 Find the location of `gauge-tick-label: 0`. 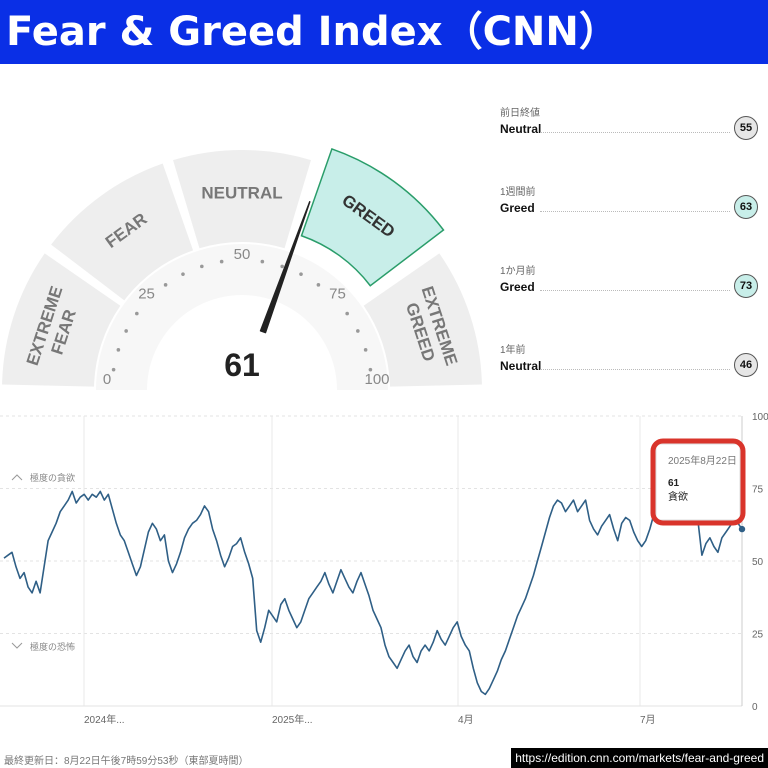

gauge-tick-label: 0 is located at coordinates (107, 379).